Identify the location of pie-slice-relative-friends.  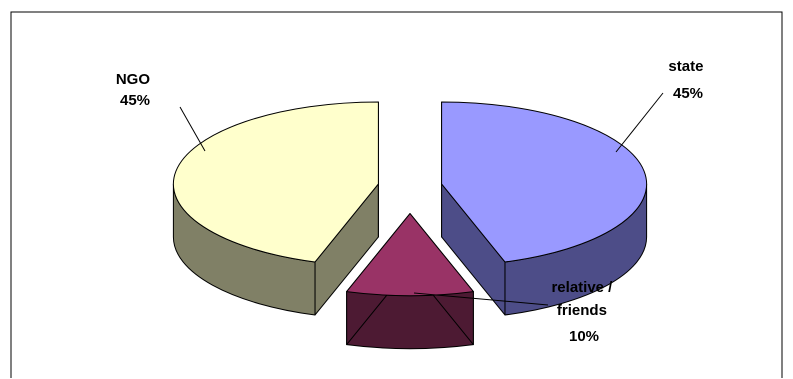
(410, 281).